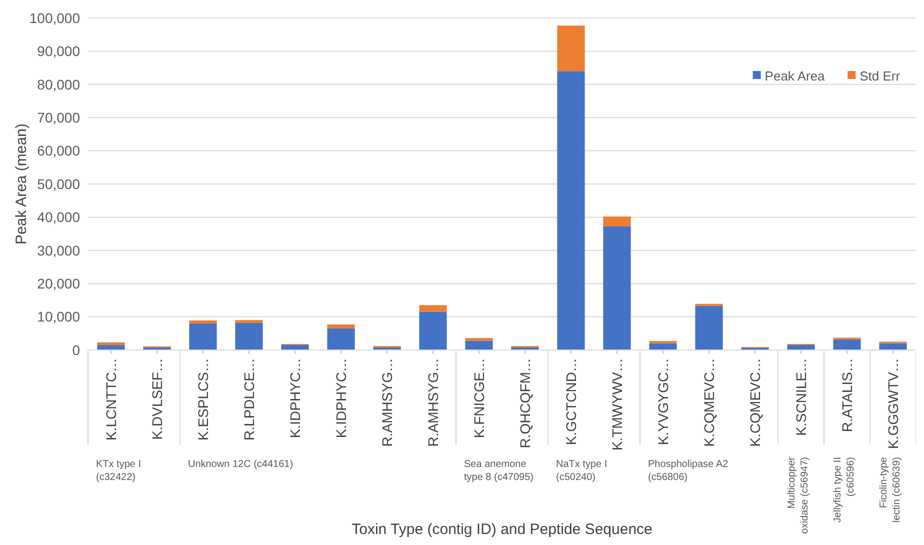 This screenshot has width=924, height=545. What do you see at coordinates (58, 184) in the screenshot?
I see `y-tick-label: 50,000` at bounding box center [58, 184].